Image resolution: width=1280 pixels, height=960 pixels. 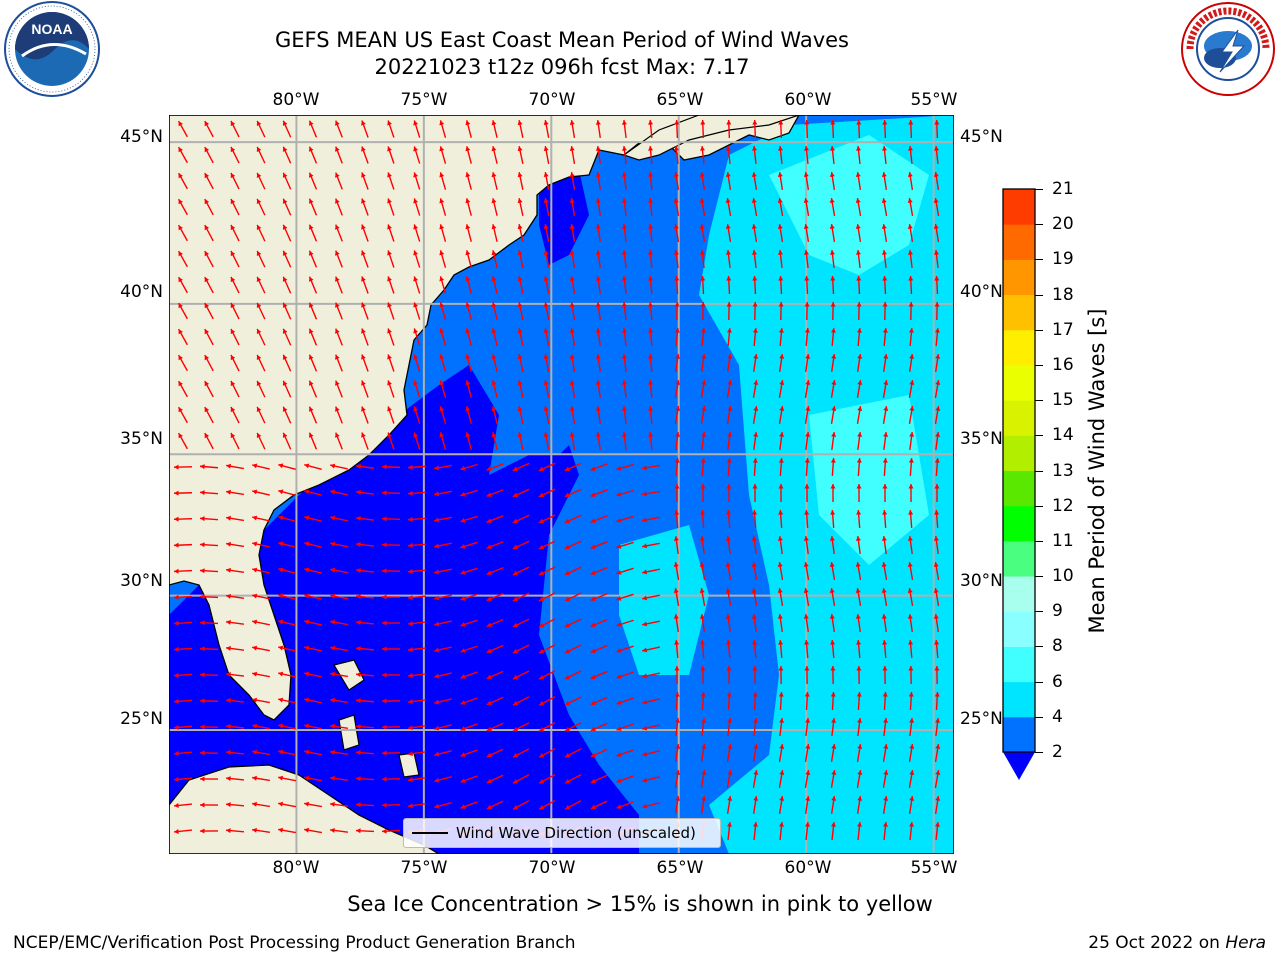 What do you see at coordinates (562, 67) in the screenshot?
I see `chart-subtitle: 20221023 t12z 096h fcst Max: 7.17` at bounding box center [562, 67].